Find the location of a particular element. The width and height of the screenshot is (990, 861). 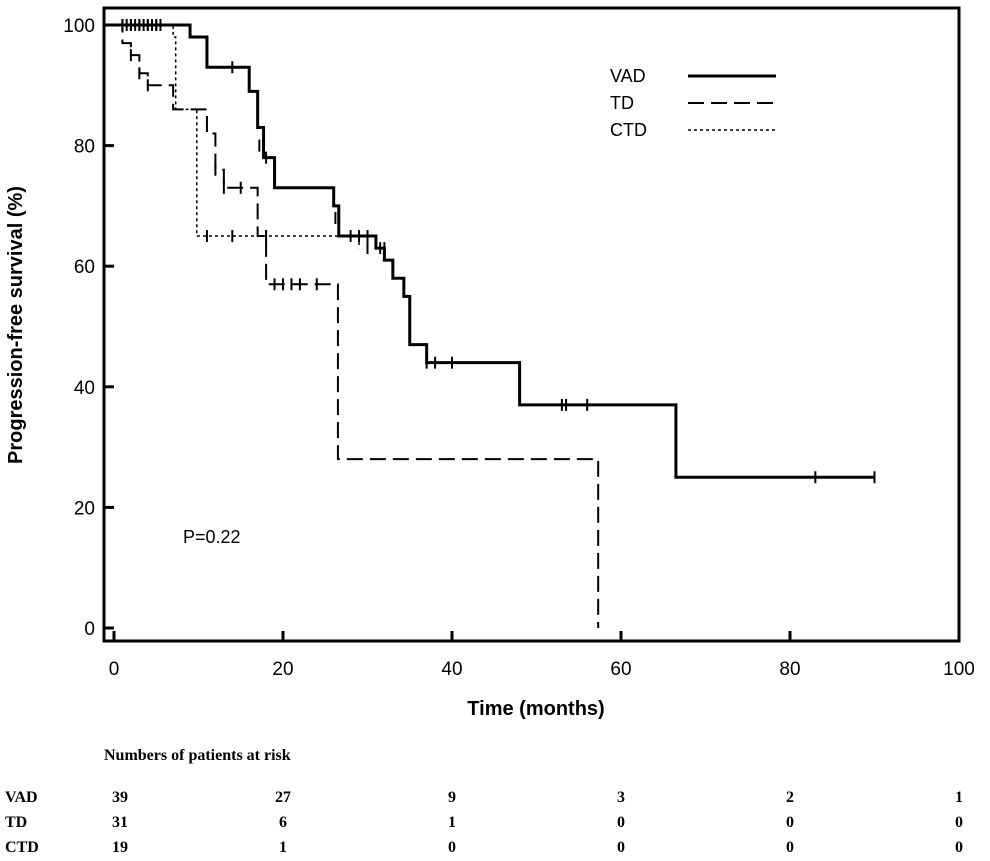

series-line-ctd is located at coordinates (237, 136).